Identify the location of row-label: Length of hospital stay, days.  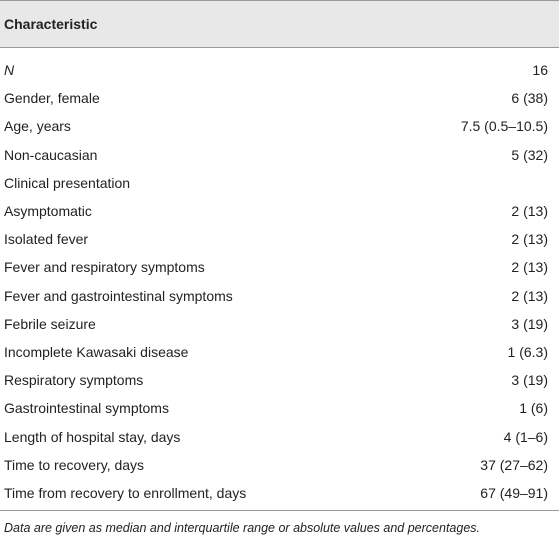
(92, 436).